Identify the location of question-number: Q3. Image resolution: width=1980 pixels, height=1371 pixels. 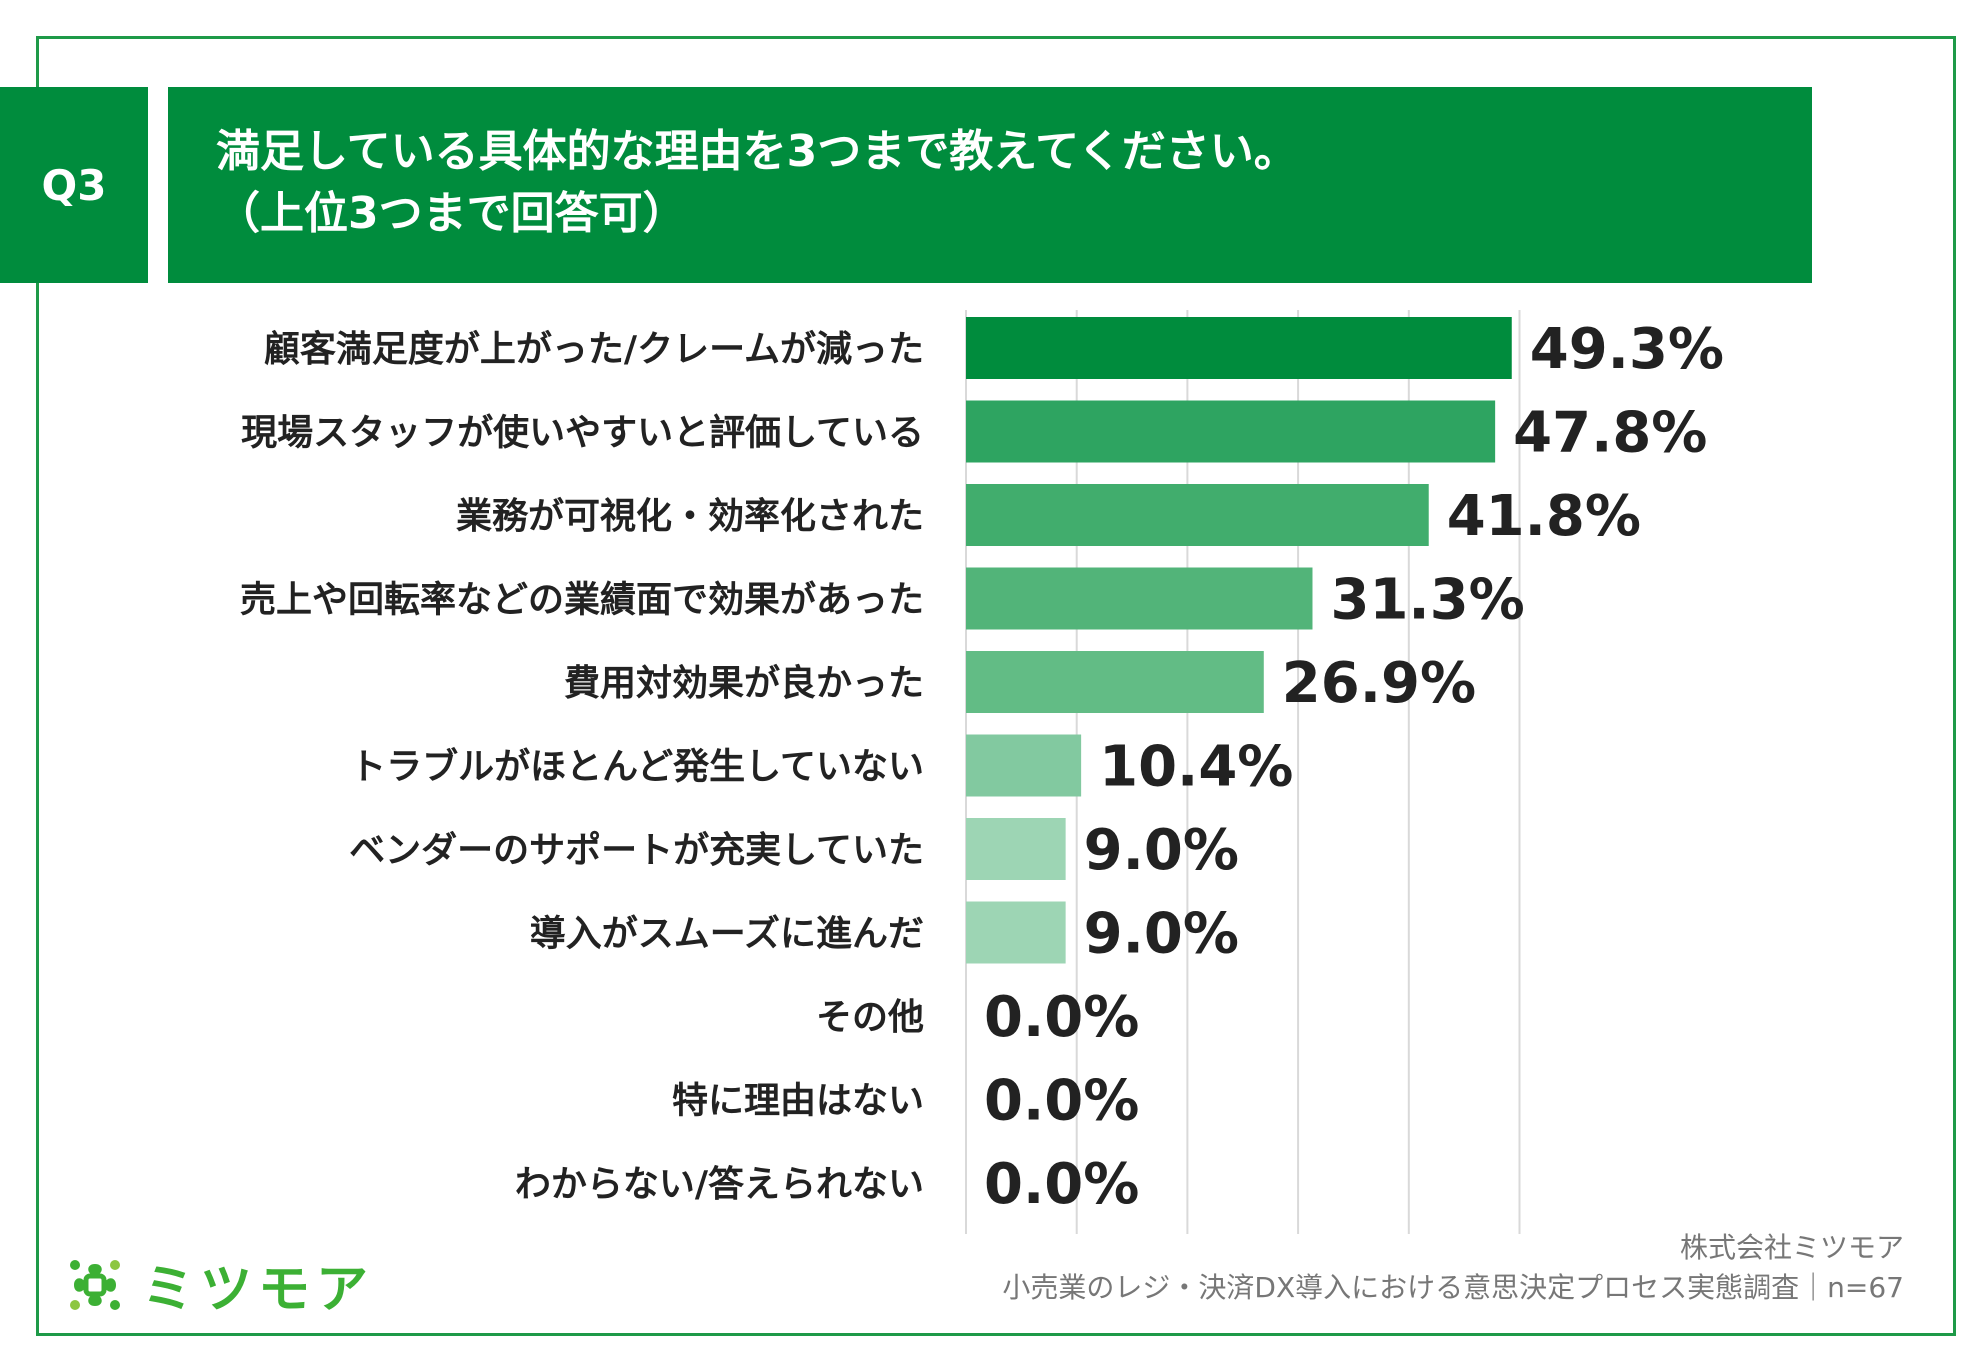
(74, 185).